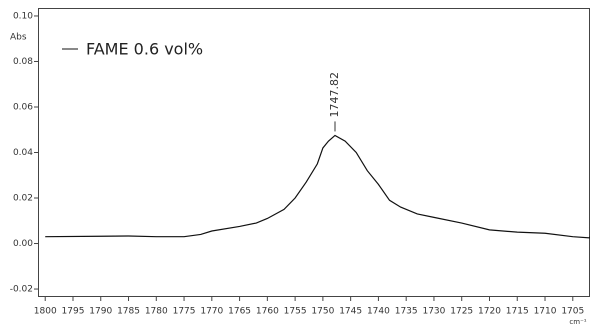 This screenshot has width=590, height=326. Describe the element at coordinates (517, 312) in the screenshot. I see `x-tick-label: 1715` at that location.